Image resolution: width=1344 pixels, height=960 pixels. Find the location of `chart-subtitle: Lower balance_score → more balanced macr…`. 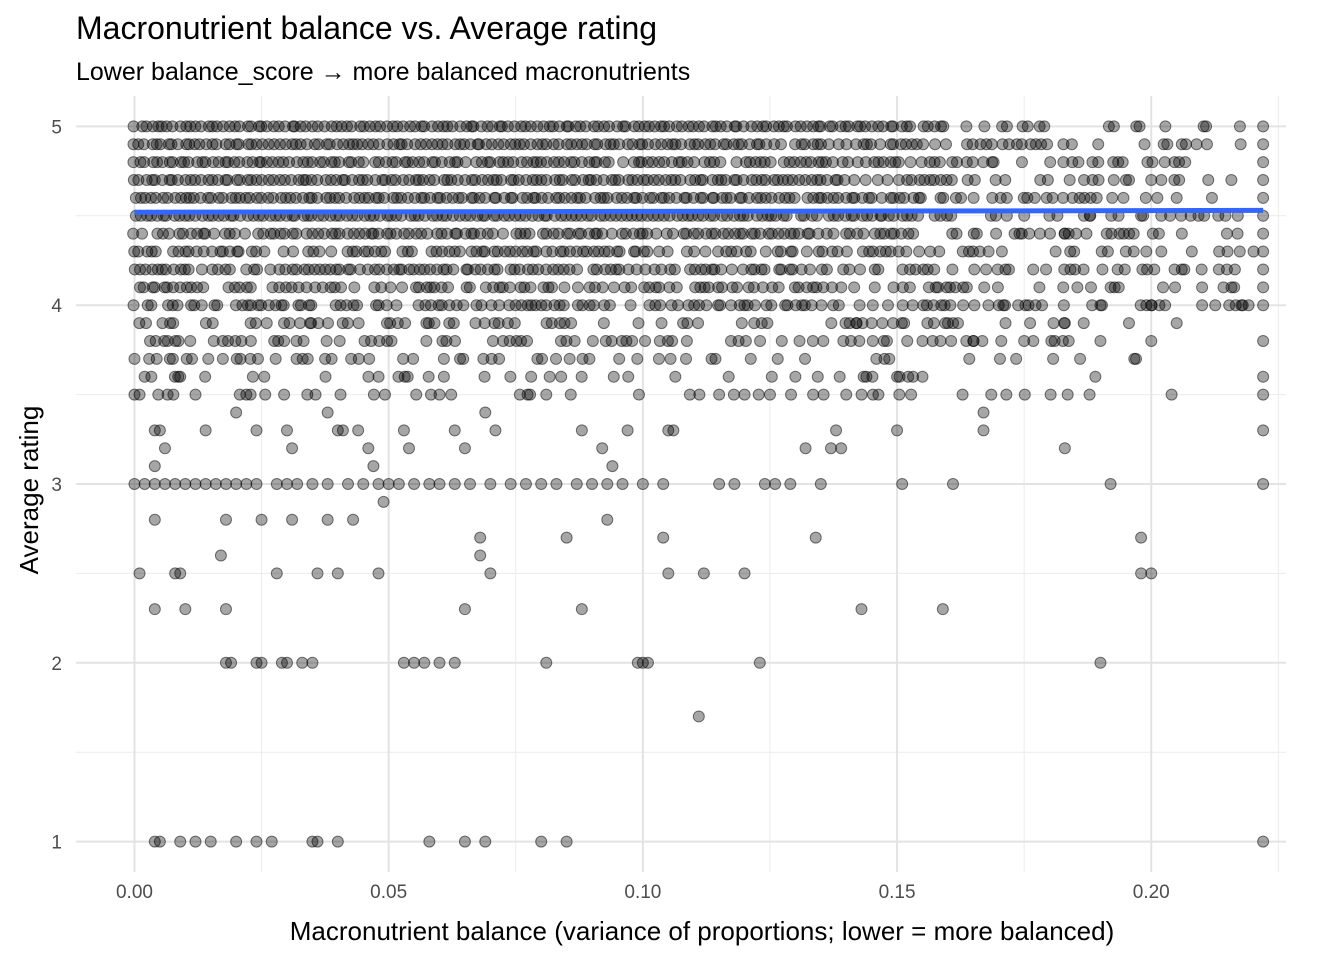

chart-subtitle: Lower balance_score → more balanced macr… is located at coordinates (383, 72).